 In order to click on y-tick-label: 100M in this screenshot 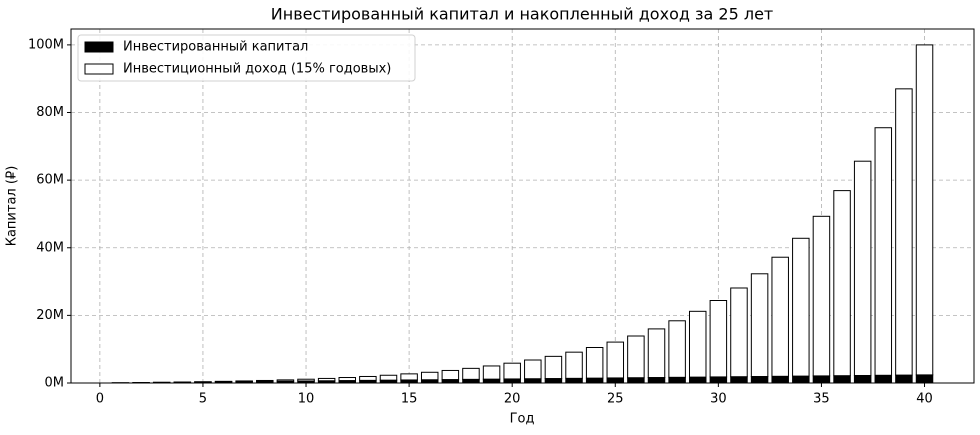, I will do `click(46, 44)`.